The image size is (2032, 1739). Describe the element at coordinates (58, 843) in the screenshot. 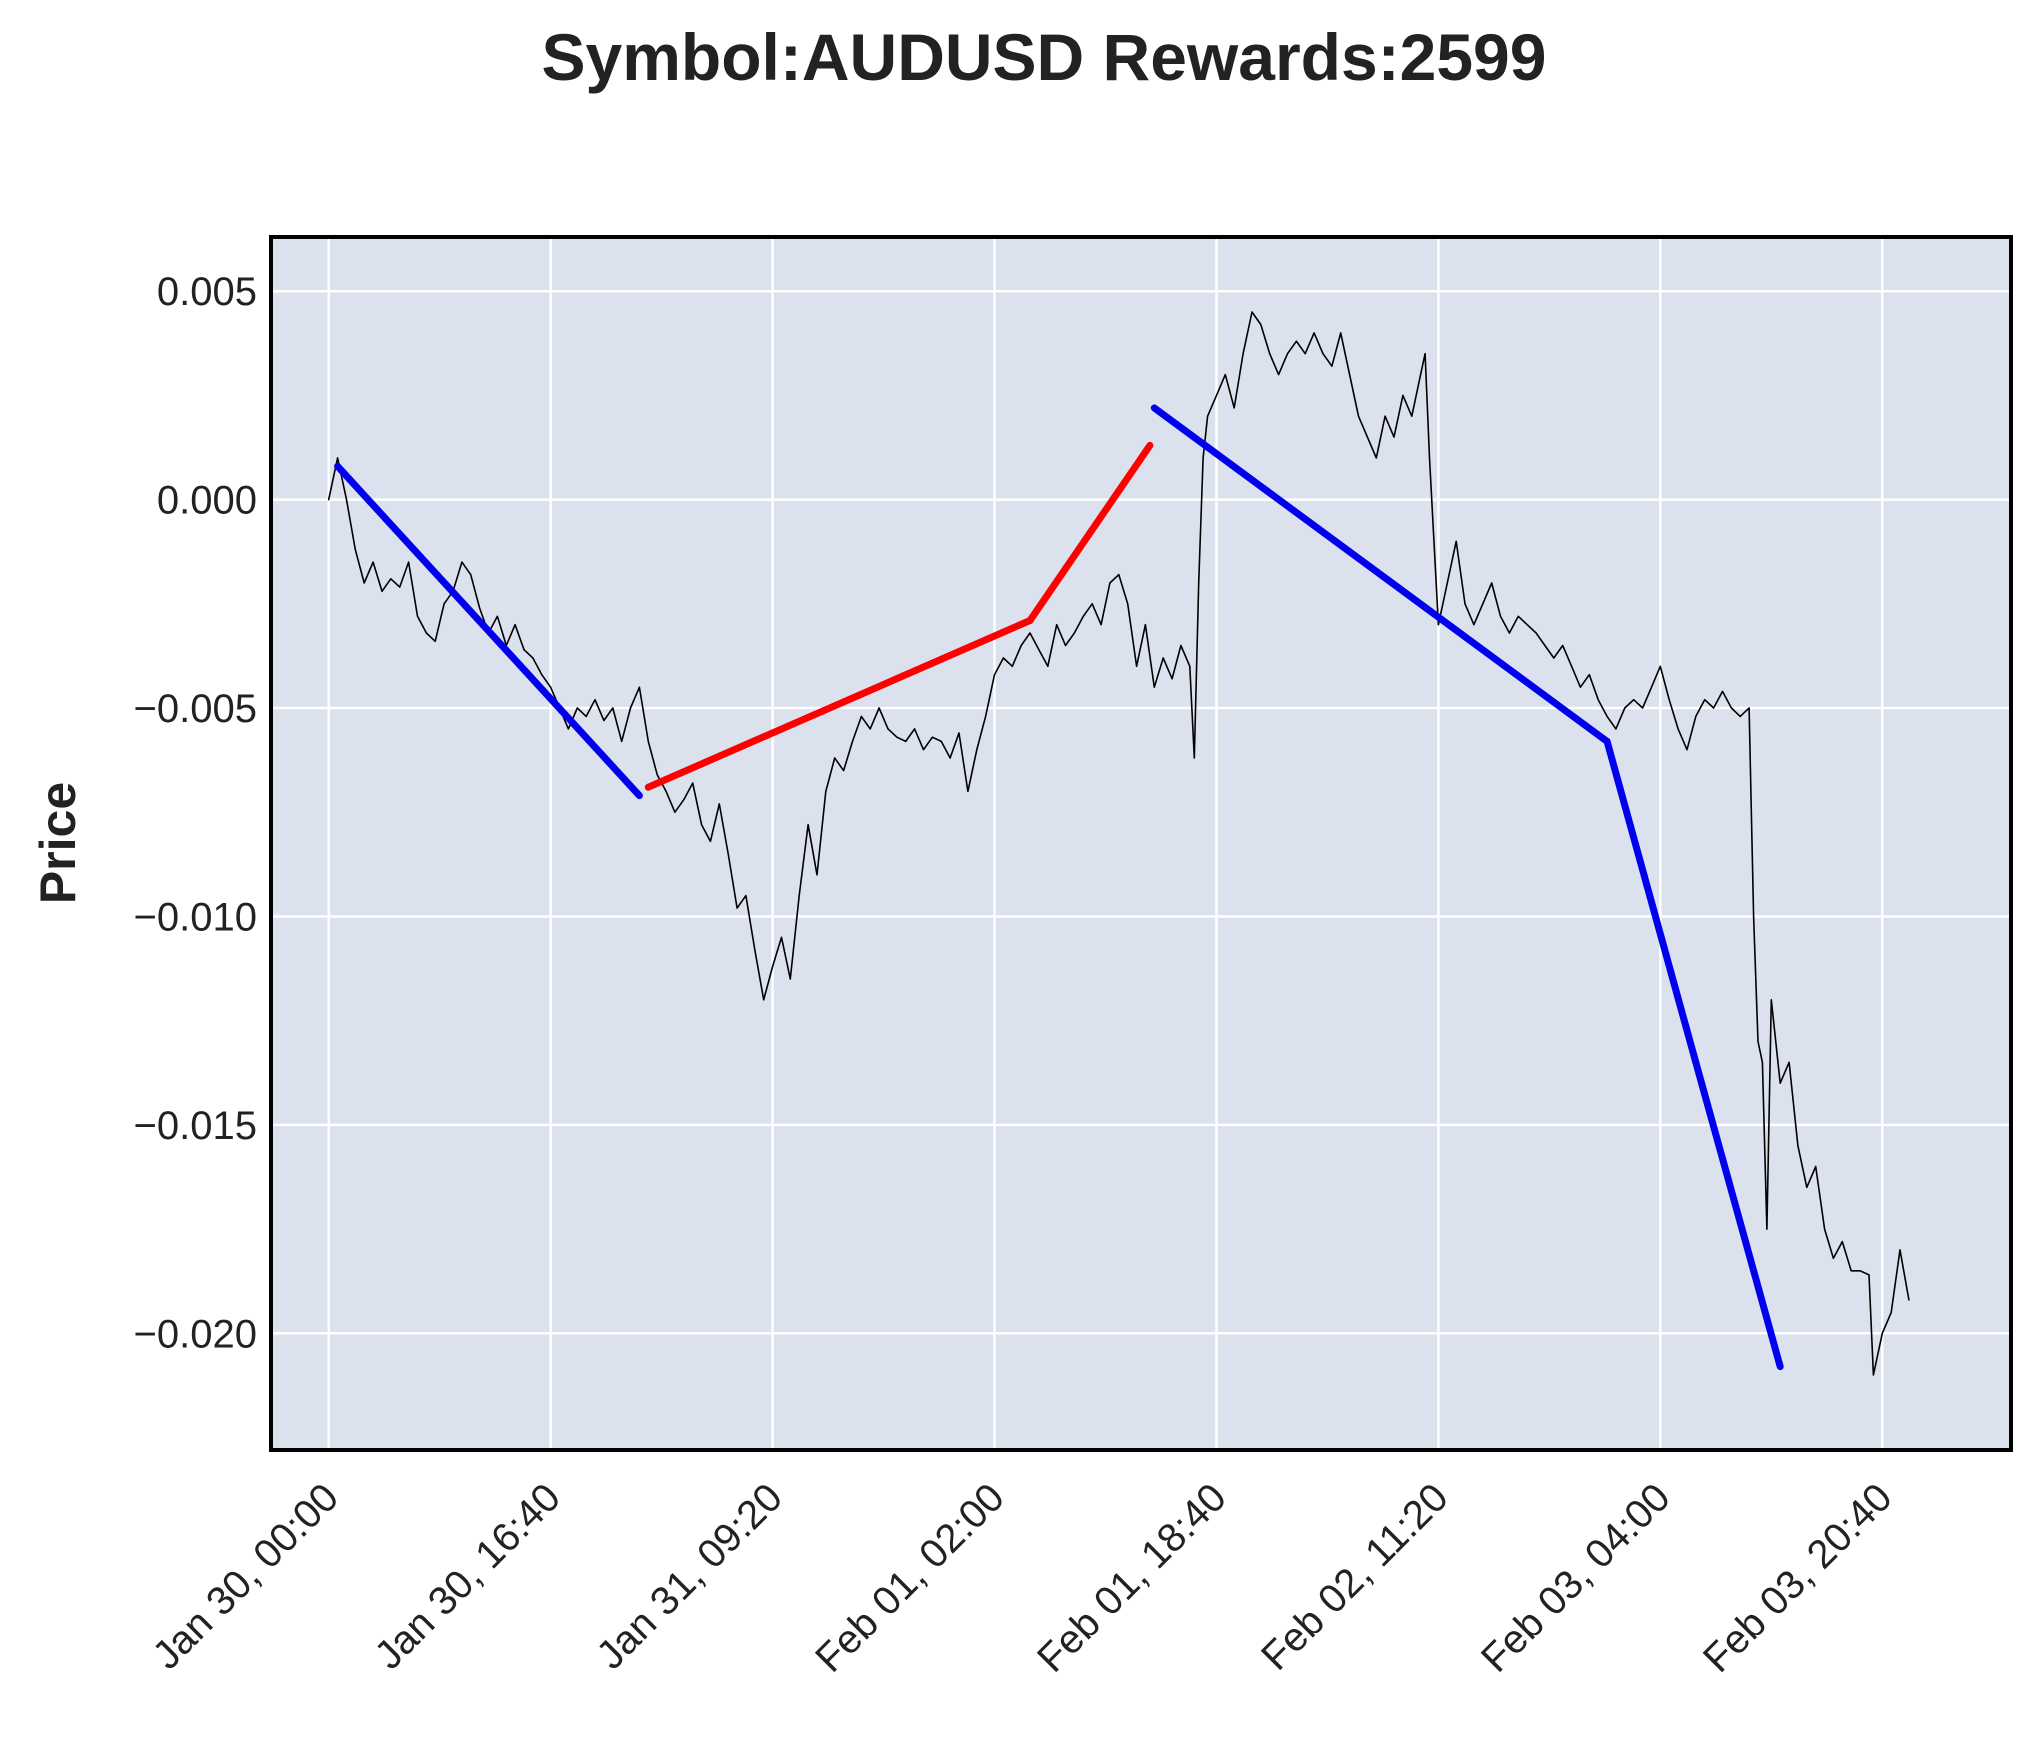

I see `y-axis-label: Price` at that location.